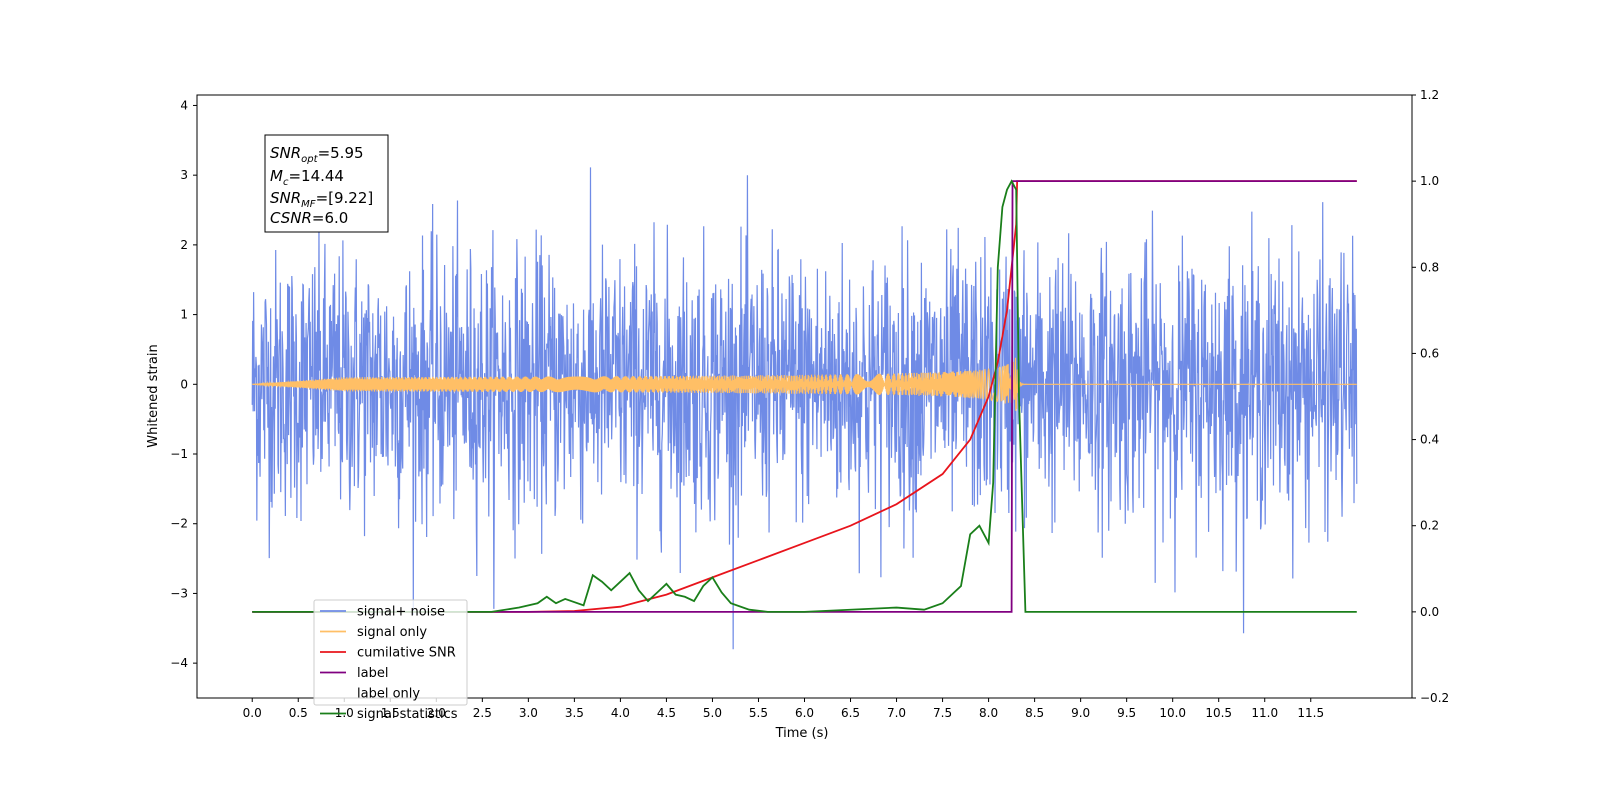 The width and height of the screenshot is (1600, 800). I want to click on x-tick-label: 2.0, so click(436, 713).